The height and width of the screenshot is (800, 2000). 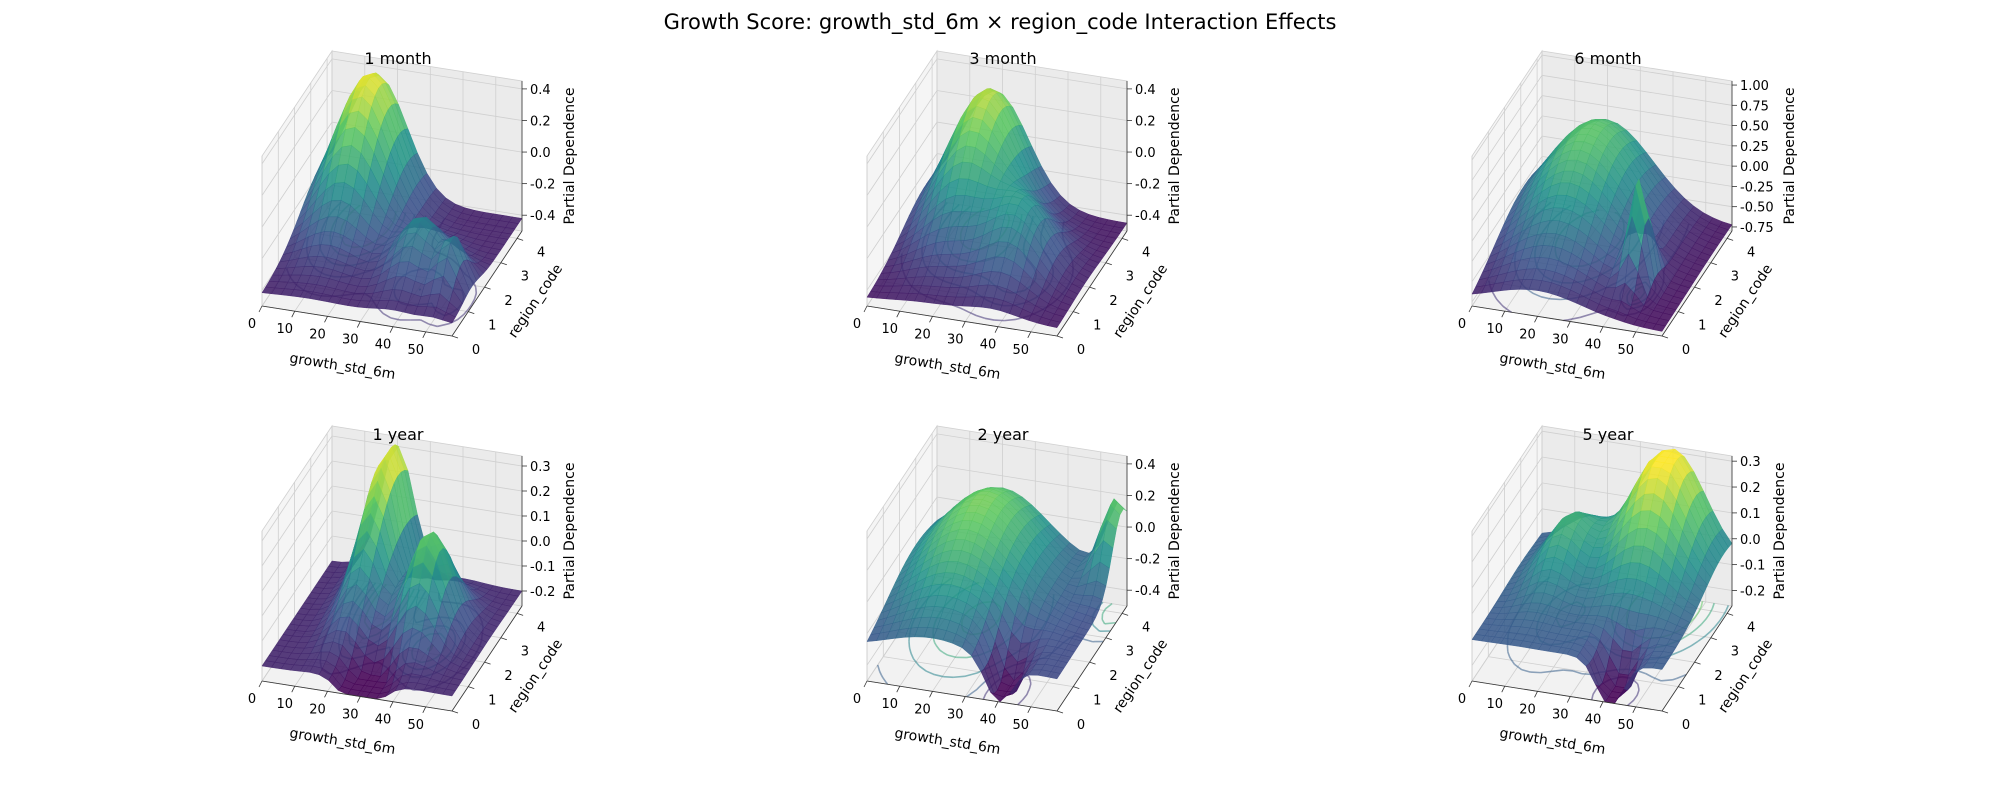 I want to click on z-tick-label: -0.4, so click(x=542, y=216).